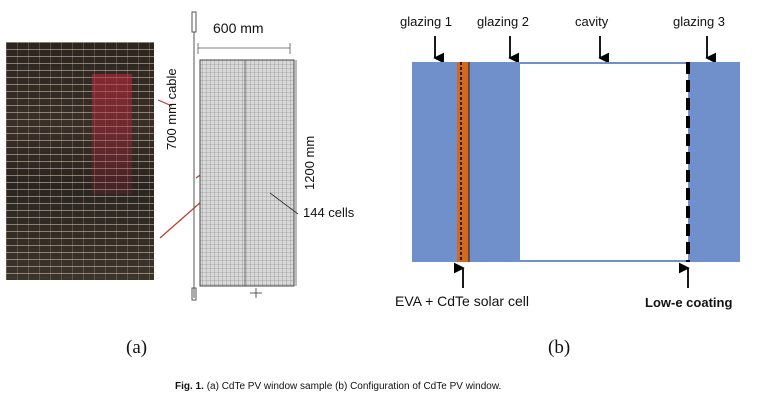 The width and height of the screenshot is (781, 406). Describe the element at coordinates (462, 301) in the screenshot. I see `eva-cdte-label: EVA + CdTe solar cell` at that location.